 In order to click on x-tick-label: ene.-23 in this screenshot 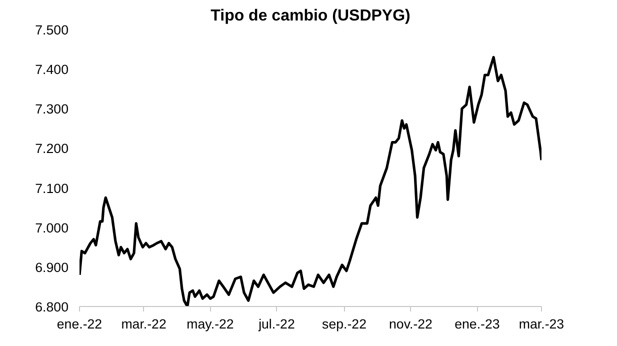, I will do `click(477, 324)`.